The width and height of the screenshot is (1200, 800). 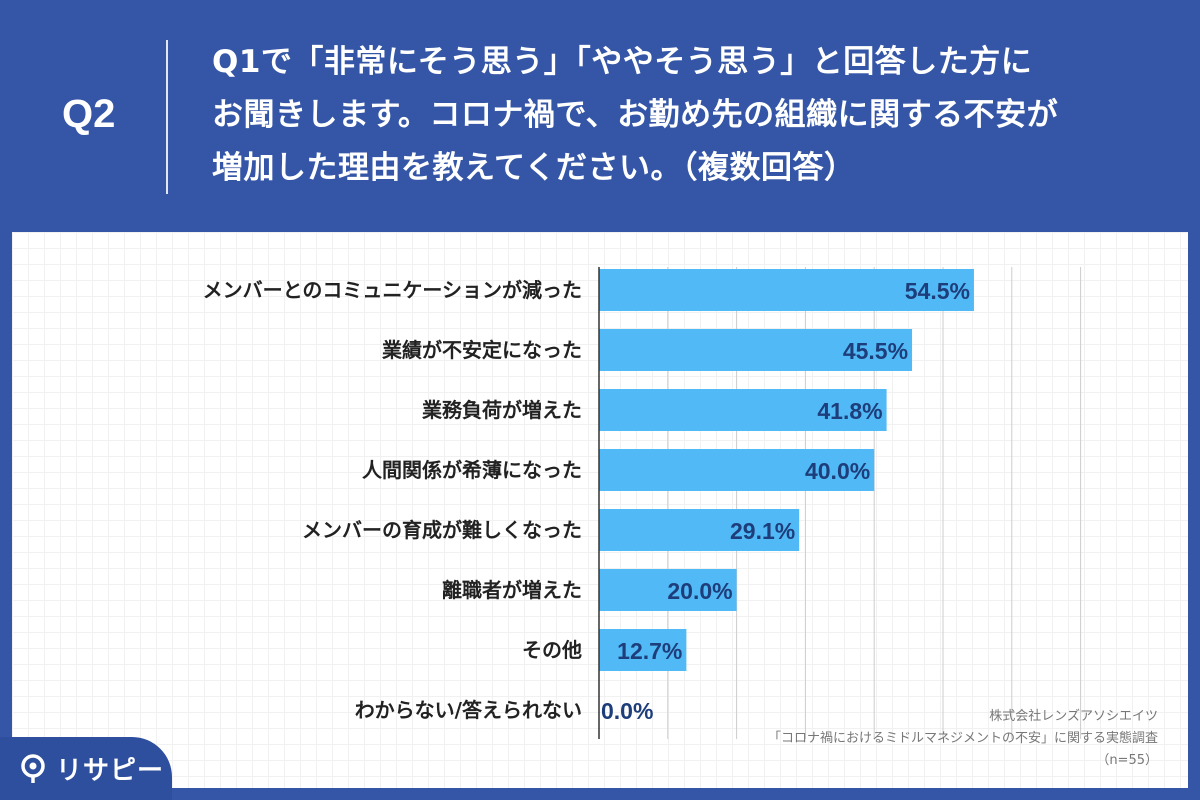 What do you see at coordinates (699, 591) in the screenshot?
I see `value-label: 20.0%` at bounding box center [699, 591].